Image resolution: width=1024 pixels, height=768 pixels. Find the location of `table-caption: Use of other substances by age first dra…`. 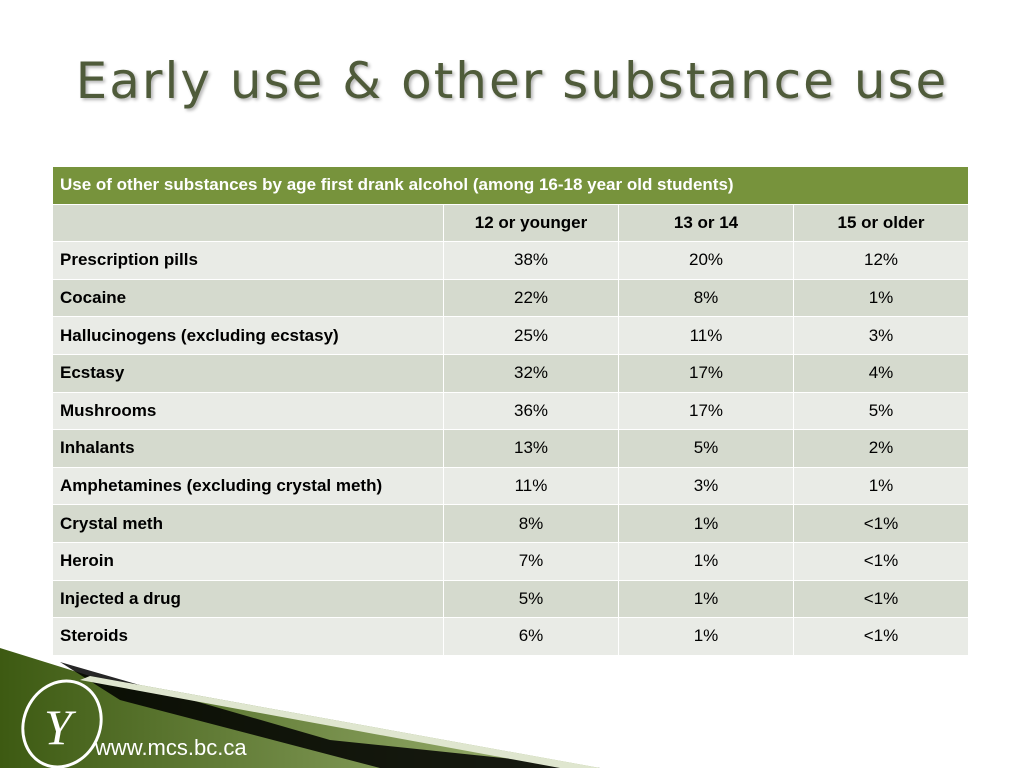

table-caption: Use of other substances by age first dra… is located at coordinates (510, 185).